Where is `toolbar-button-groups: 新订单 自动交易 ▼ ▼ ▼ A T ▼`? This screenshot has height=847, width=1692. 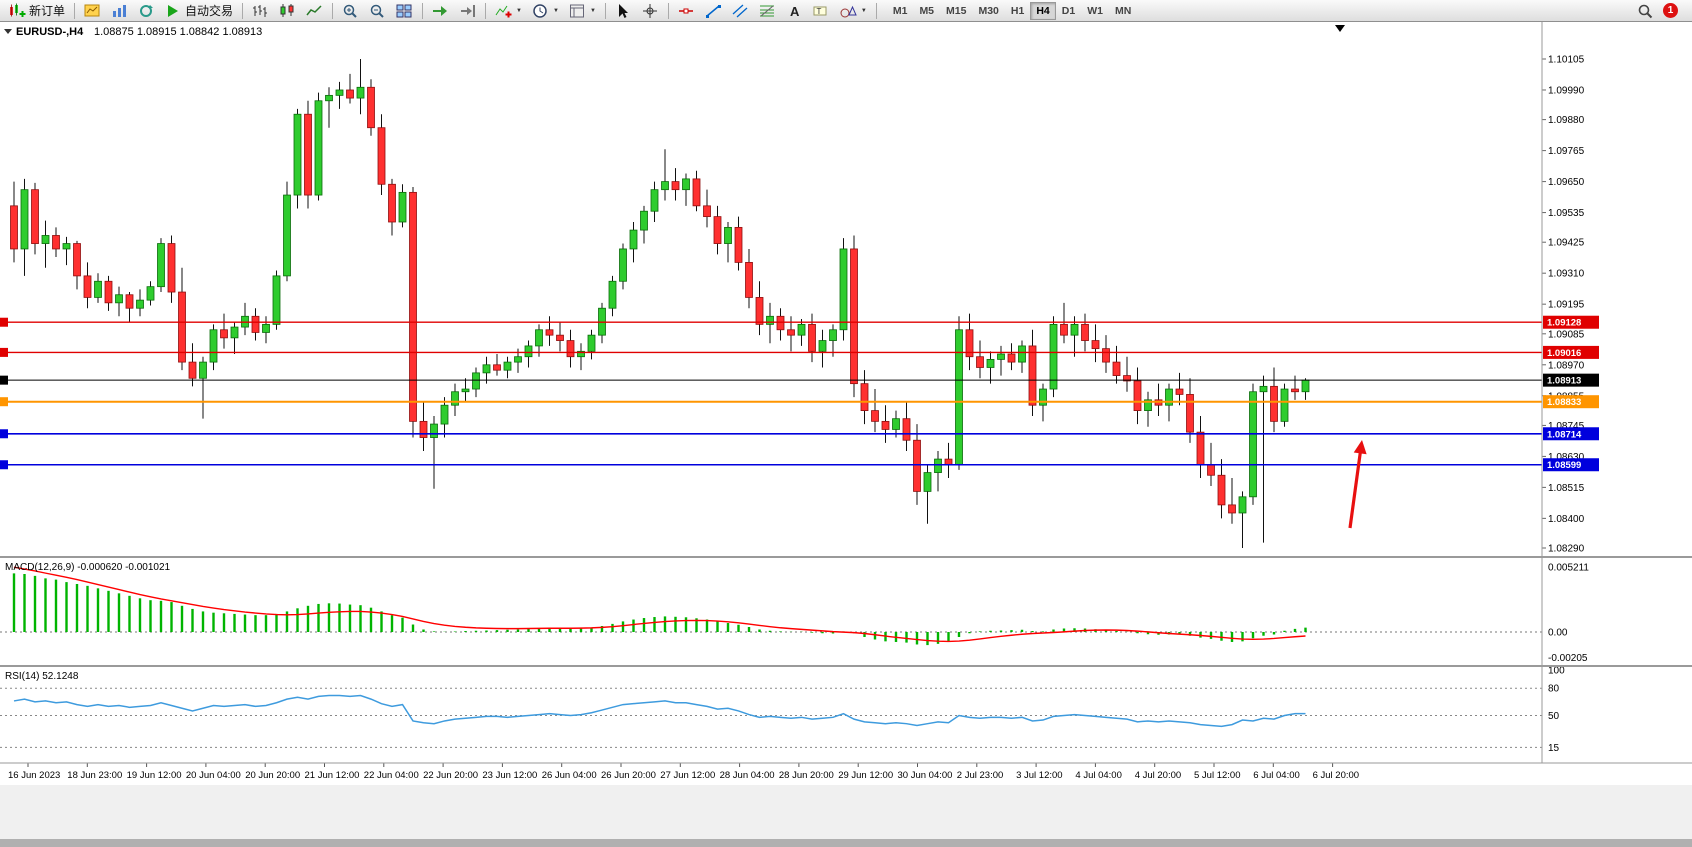 toolbar-button-groups: 新订单 自动交易 ▼ ▼ ▼ A T ▼ is located at coordinates (442, 11).